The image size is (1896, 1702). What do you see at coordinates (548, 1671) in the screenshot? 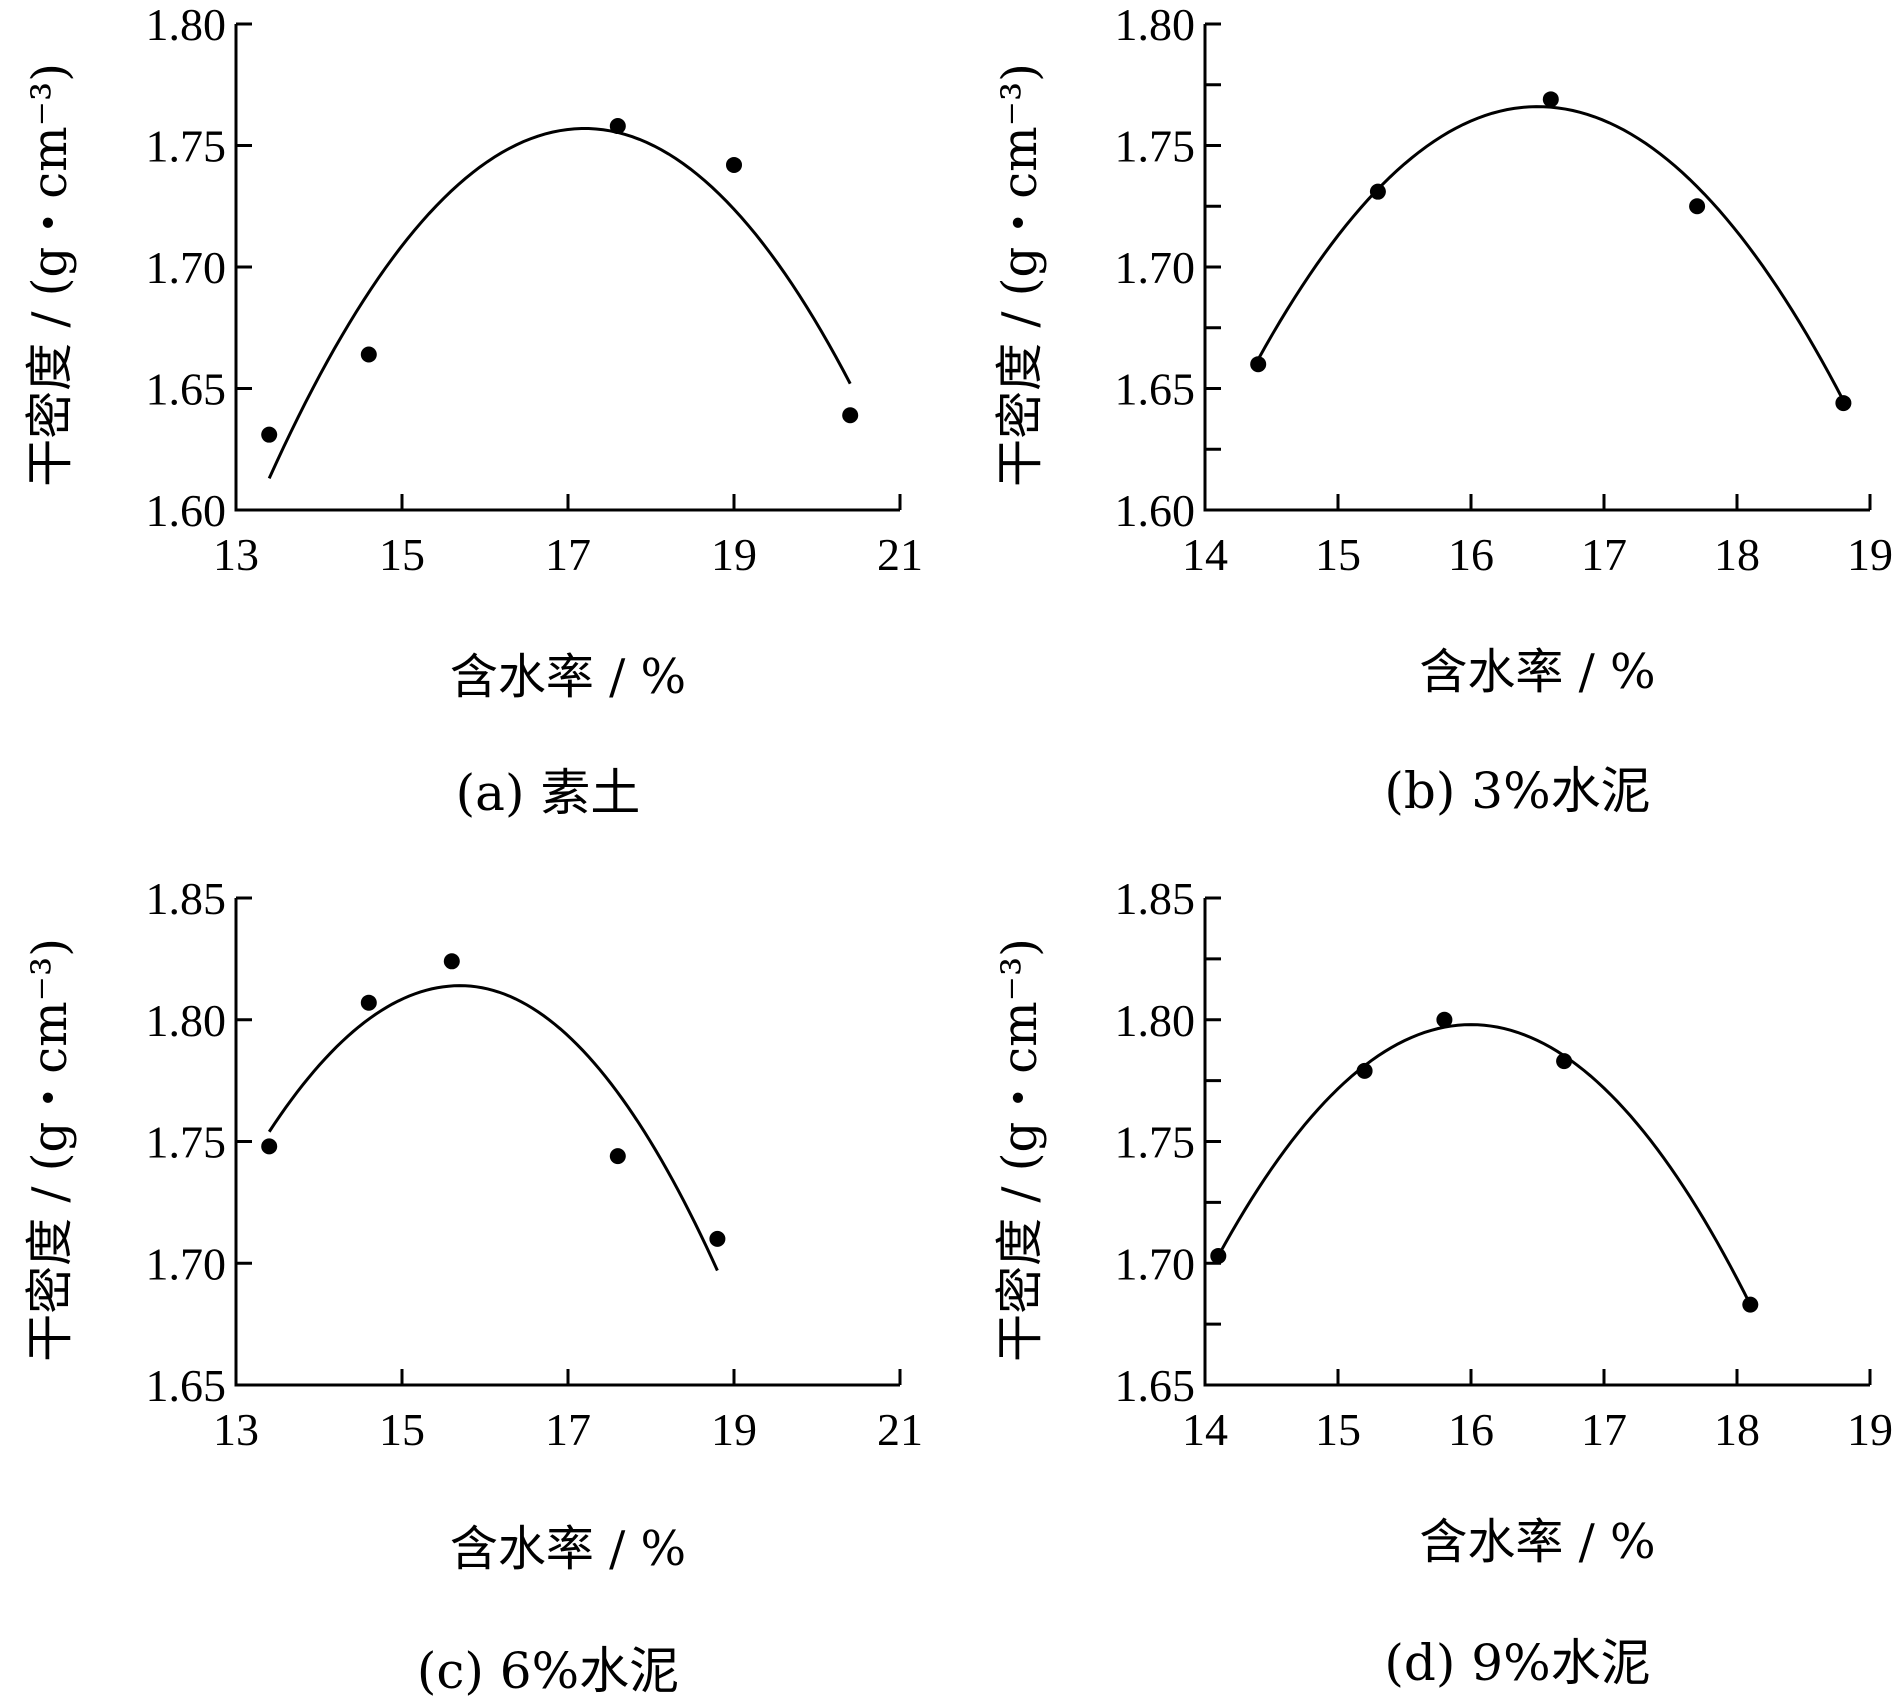
I see `panel-caption: (c) 6%水泥` at bounding box center [548, 1671].